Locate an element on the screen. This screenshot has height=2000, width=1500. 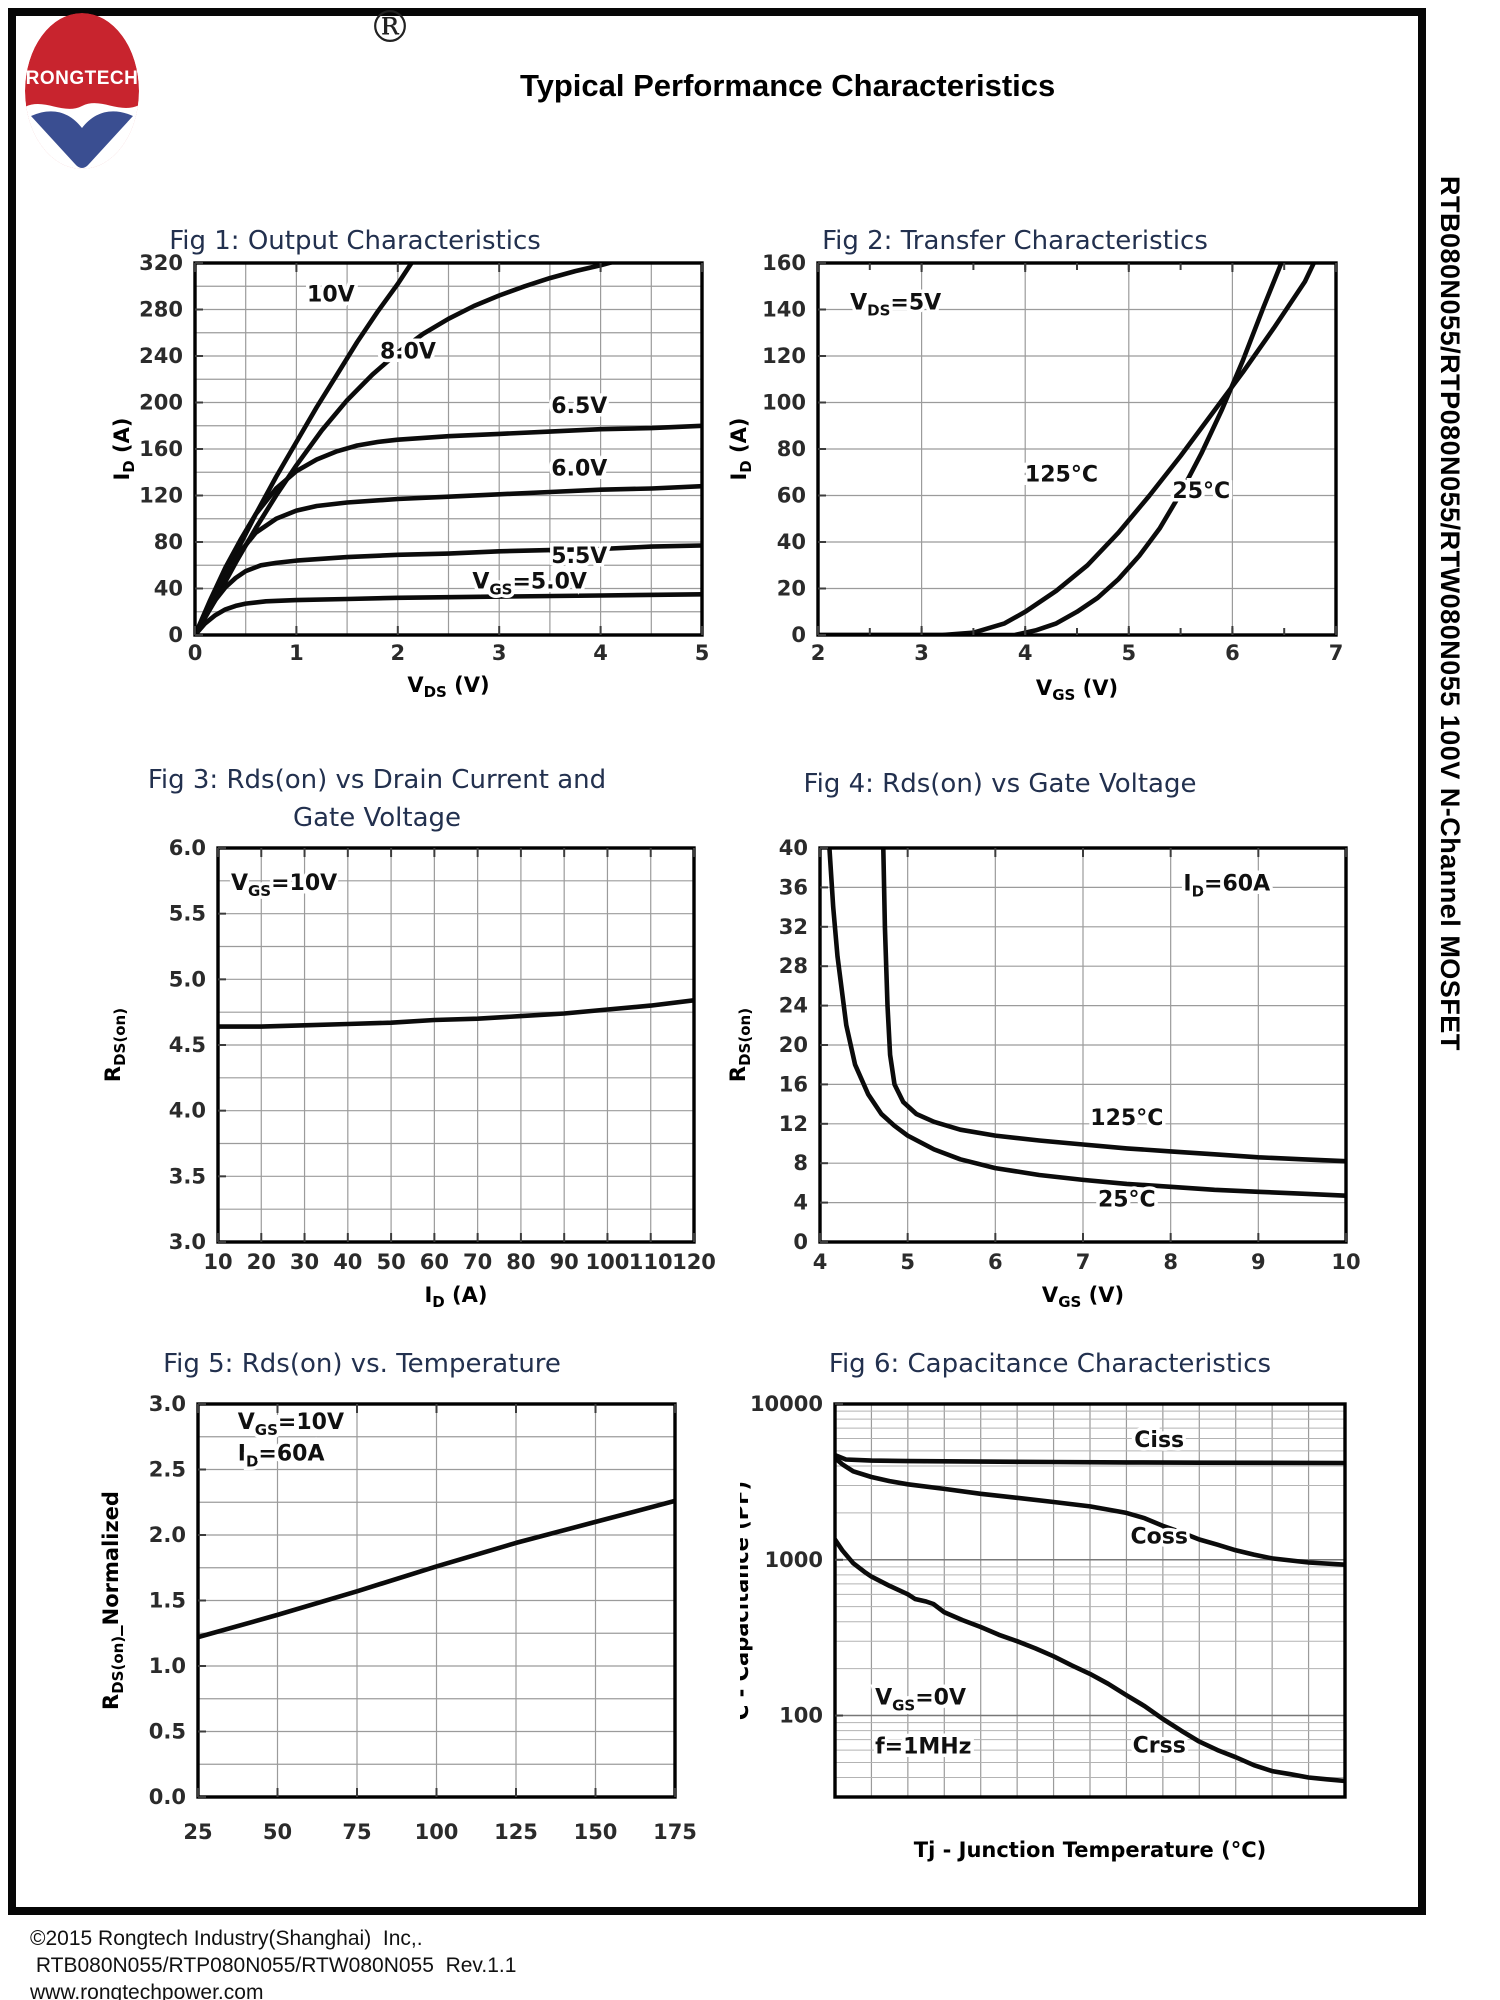
chart-text: 70 is located at coordinates (477, 1262).